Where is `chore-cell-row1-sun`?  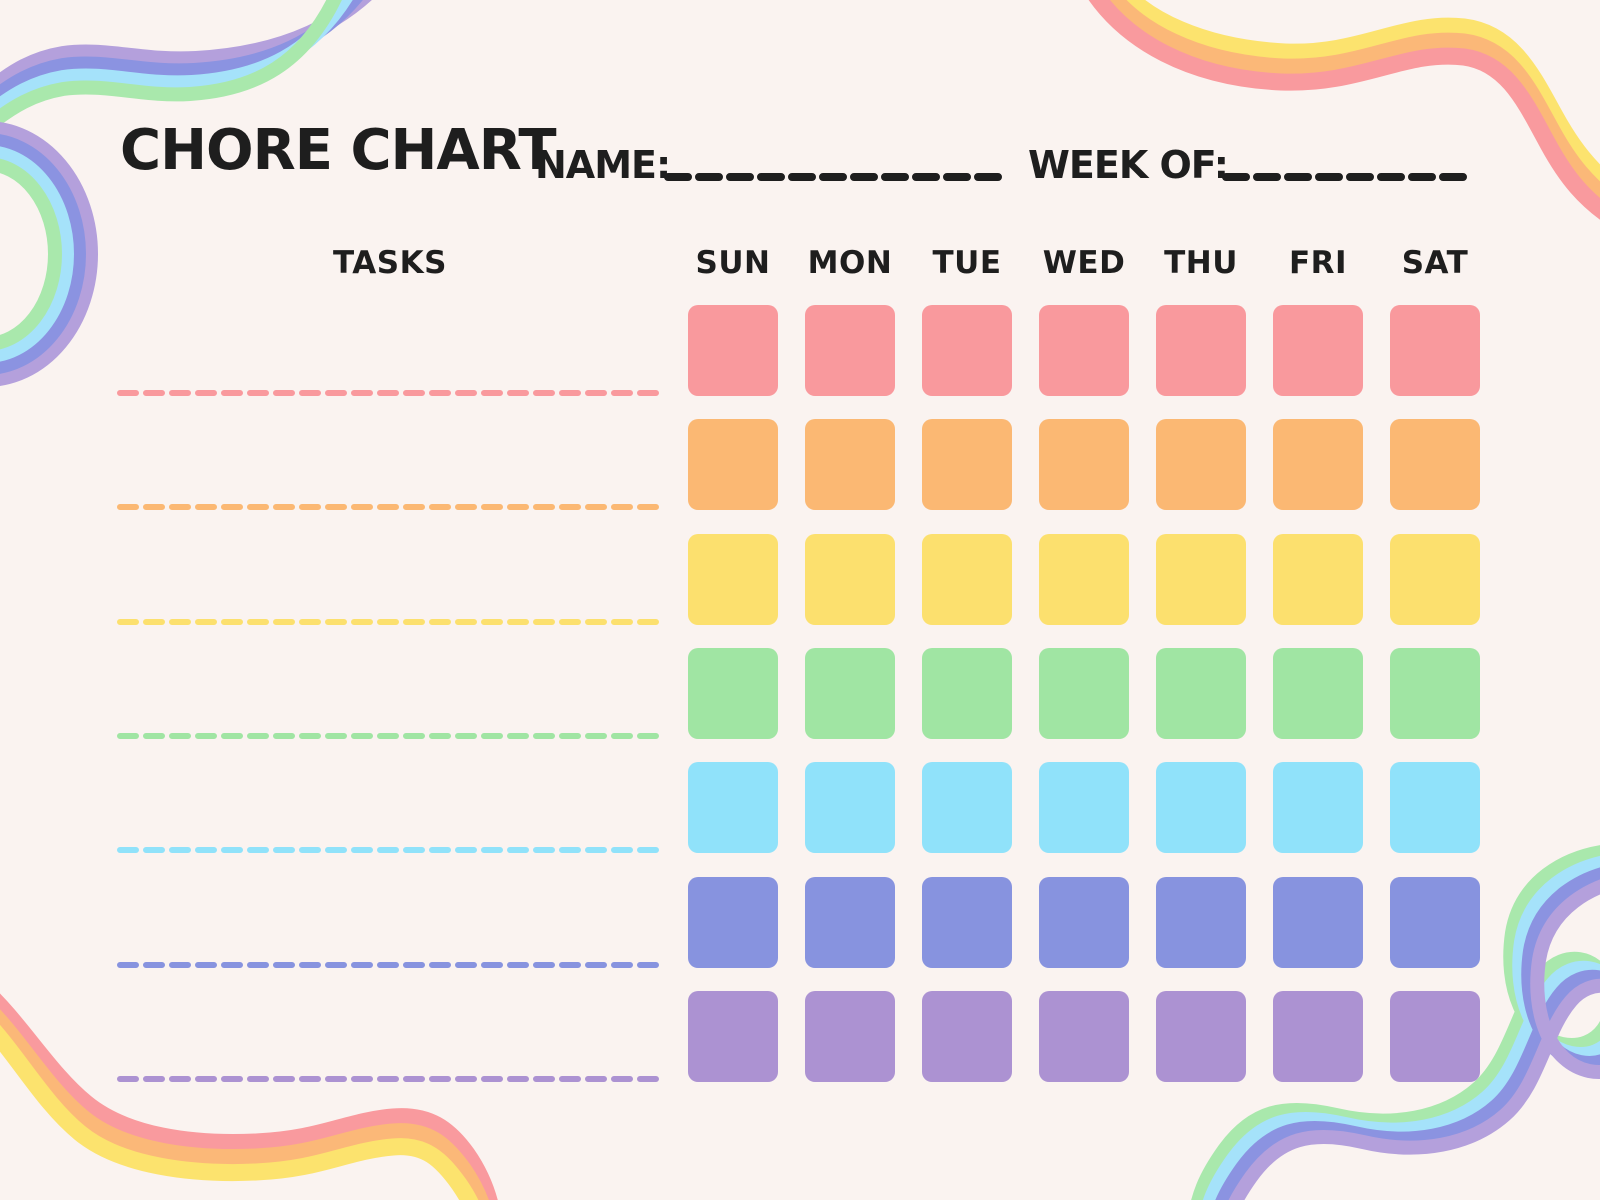 chore-cell-row1-sun is located at coordinates (733, 350).